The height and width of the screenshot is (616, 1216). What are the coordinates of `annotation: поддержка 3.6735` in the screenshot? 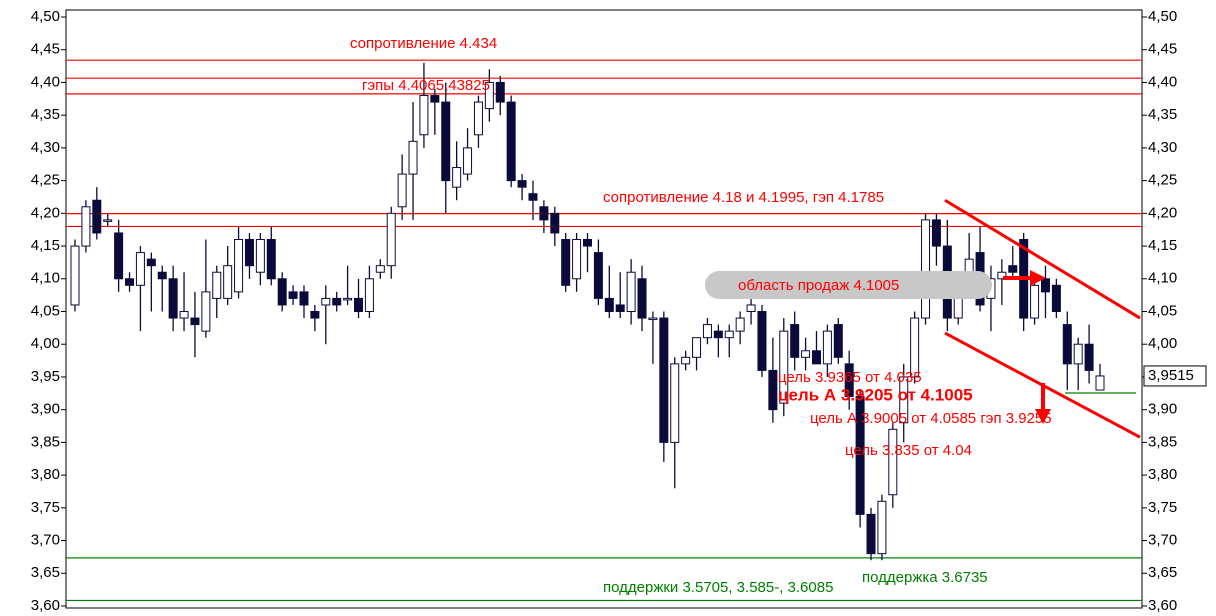 It's located at (925, 577).